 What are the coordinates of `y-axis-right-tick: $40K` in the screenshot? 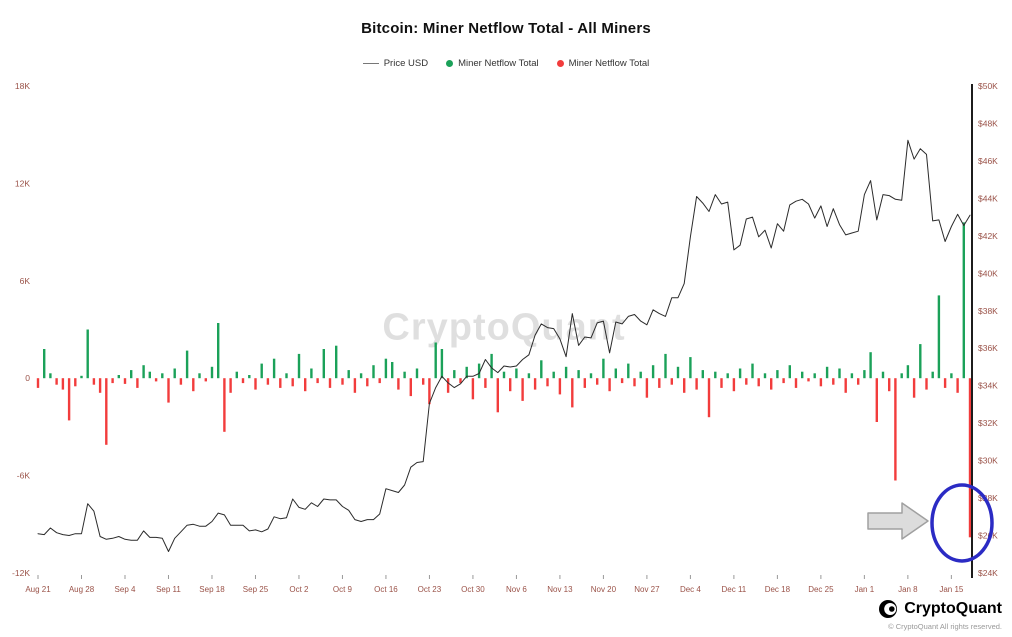 It's located at (988, 273).